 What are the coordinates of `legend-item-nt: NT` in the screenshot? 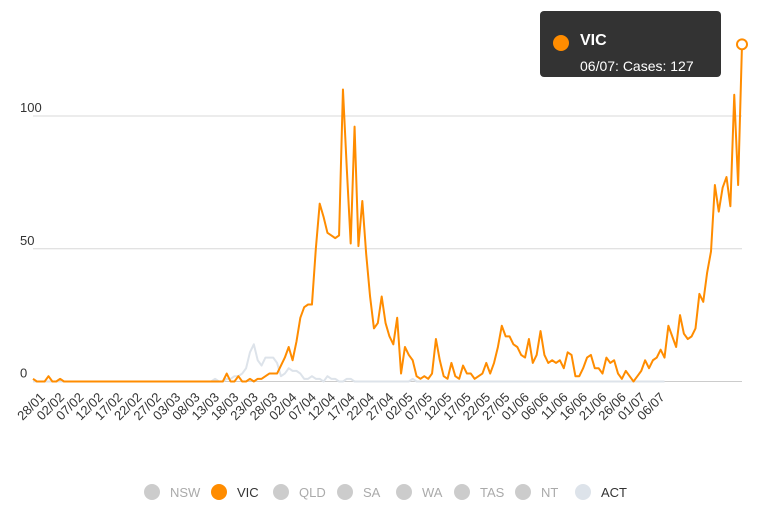 It's located at (536, 492).